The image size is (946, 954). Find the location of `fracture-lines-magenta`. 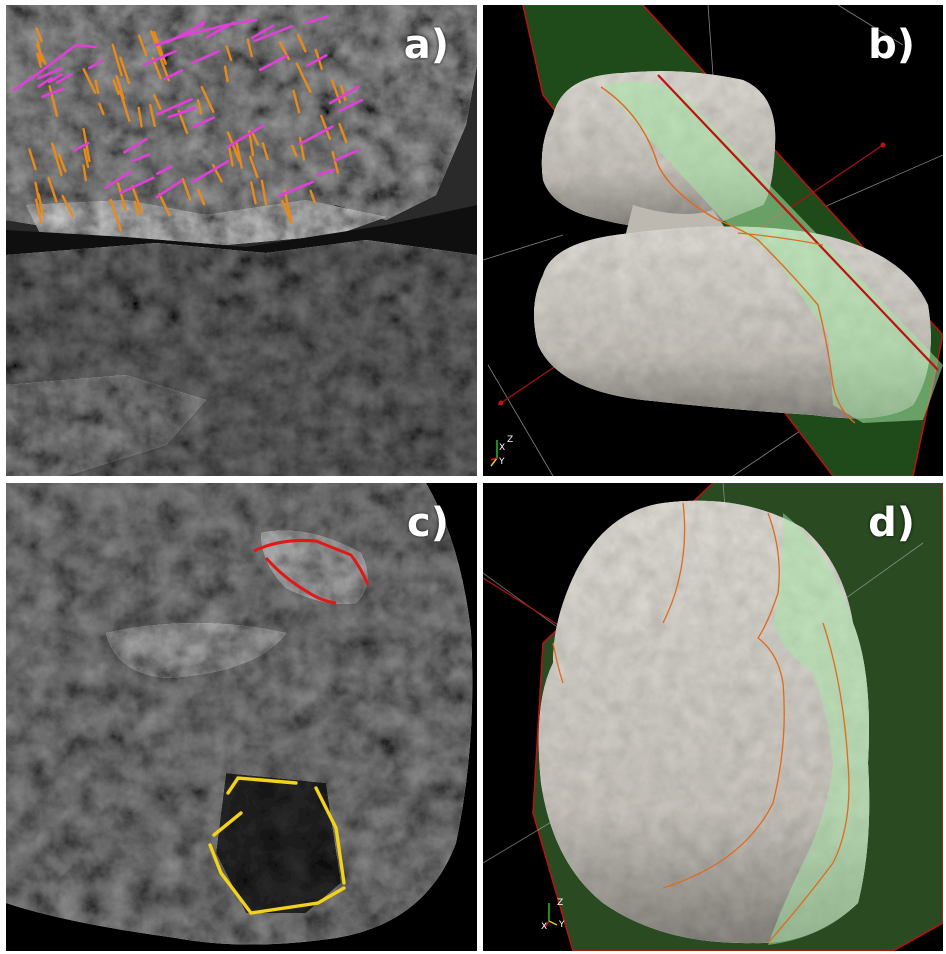

fracture-lines-magenta is located at coordinates (188, 107).